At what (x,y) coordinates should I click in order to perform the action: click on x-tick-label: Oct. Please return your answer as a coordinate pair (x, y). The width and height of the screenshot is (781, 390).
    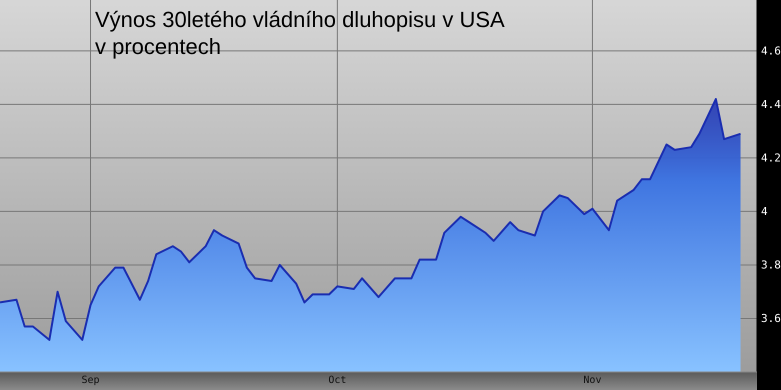
    Looking at the image, I should click on (337, 380).